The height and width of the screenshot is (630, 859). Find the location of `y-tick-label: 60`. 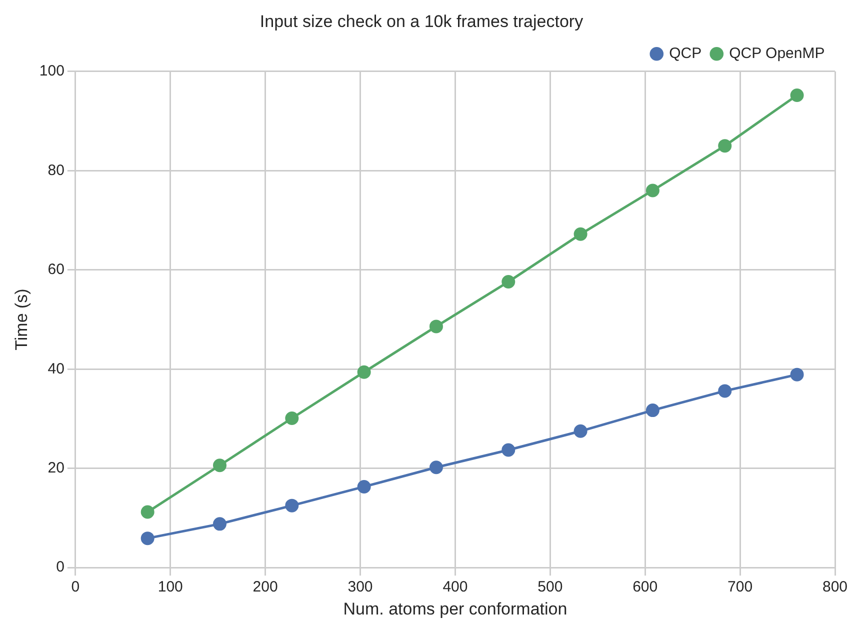

y-tick-label: 60 is located at coordinates (56, 269).